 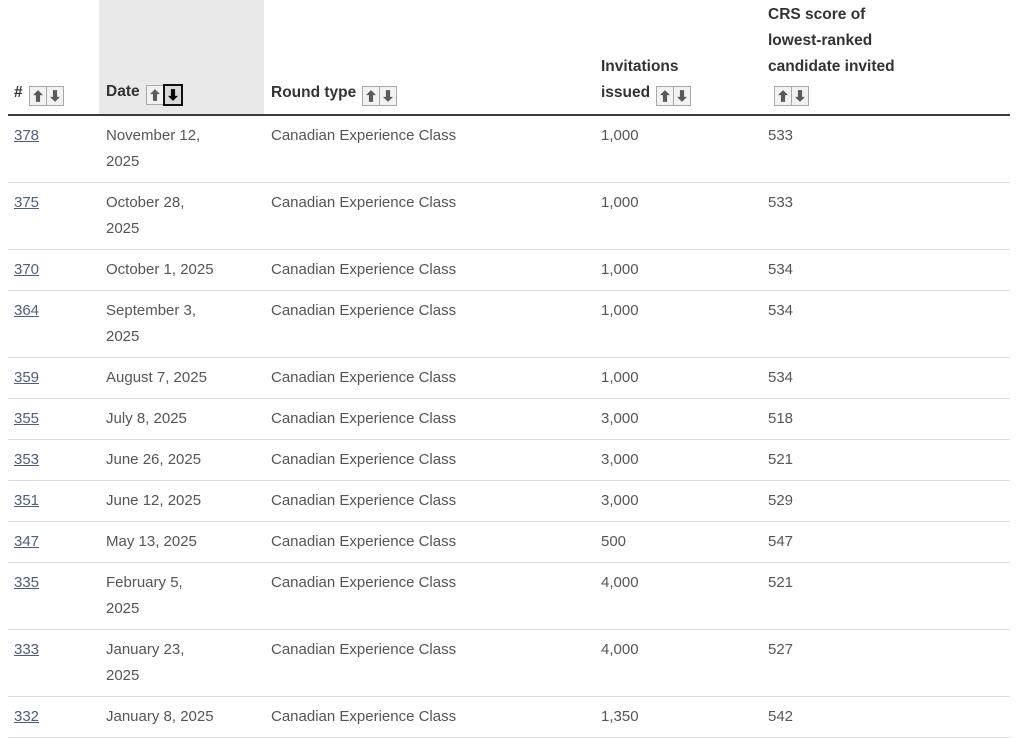 I want to click on invitations-issued-cell: 1,350, so click(x=677, y=717).